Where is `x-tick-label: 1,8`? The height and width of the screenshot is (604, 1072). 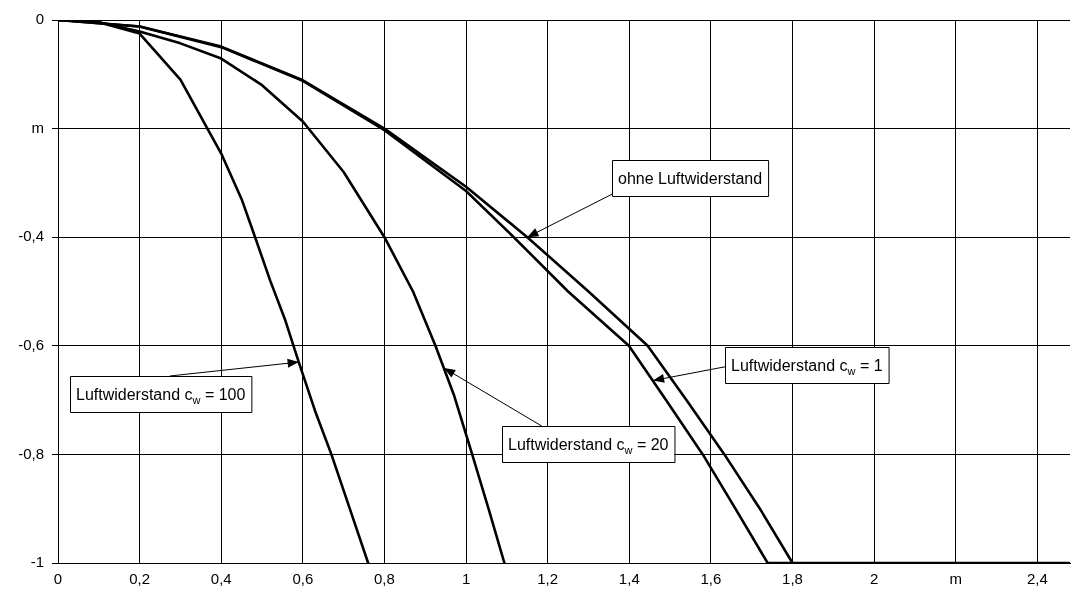
x-tick-label: 1,8 is located at coordinates (792, 579).